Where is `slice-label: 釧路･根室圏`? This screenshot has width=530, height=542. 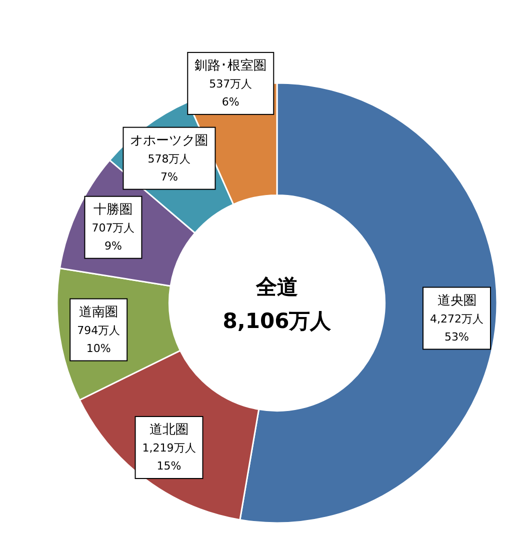 slice-label: 釧路･根室圏 is located at coordinates (230, 65).